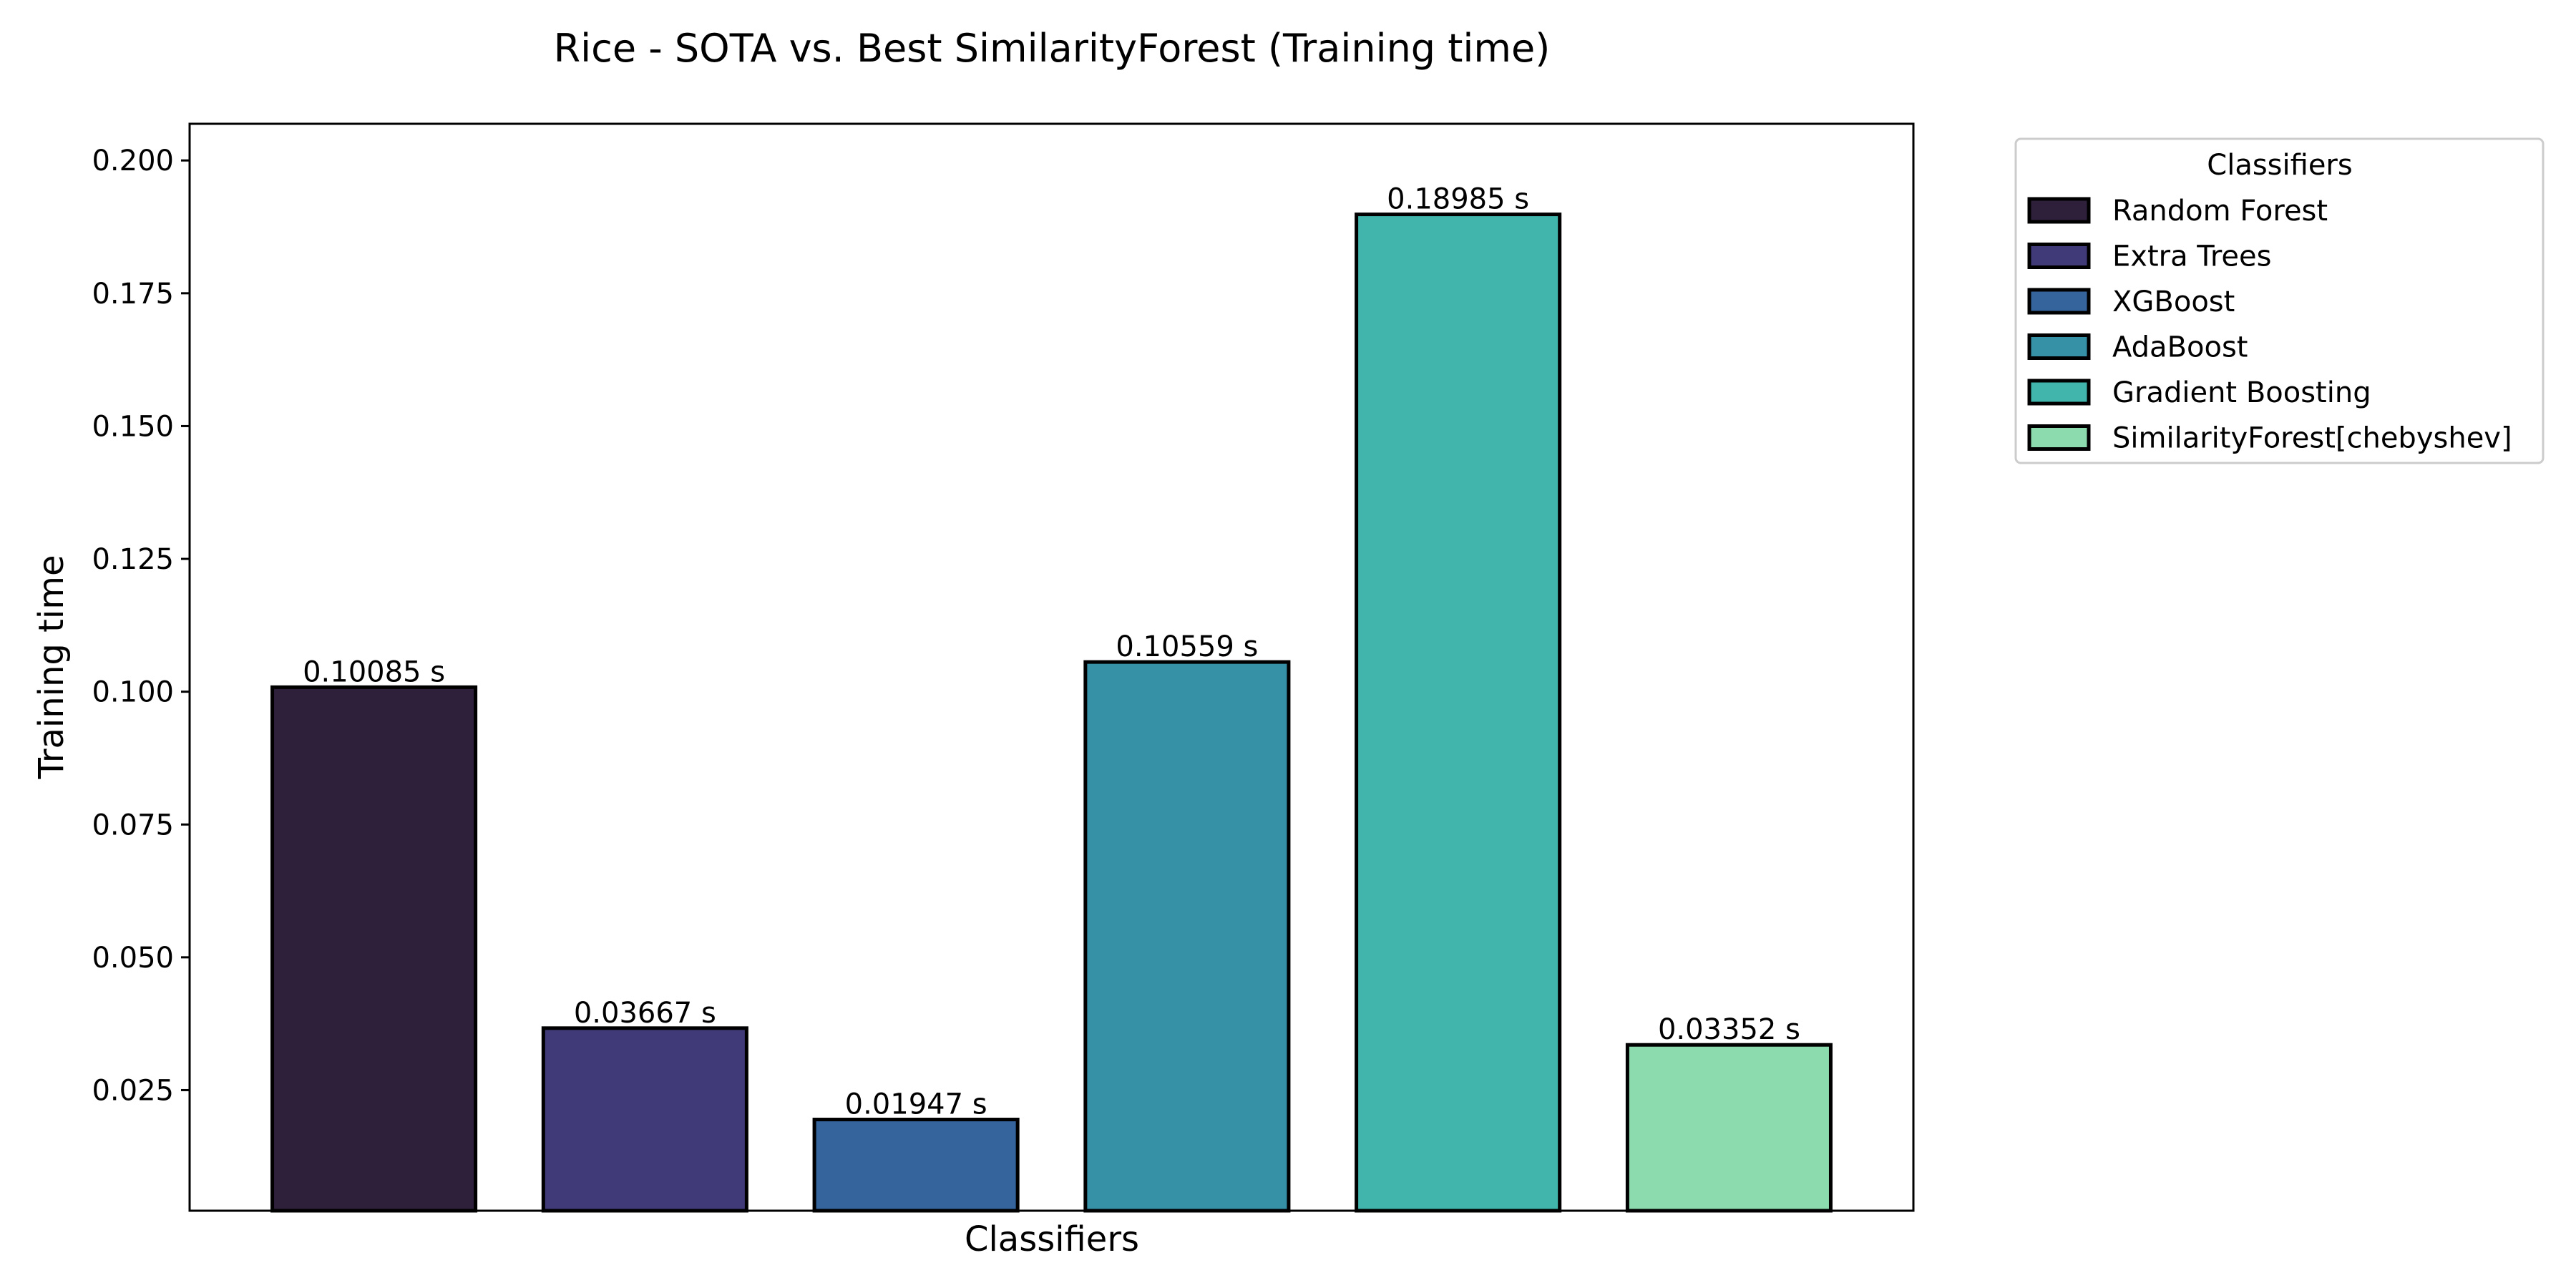 This screenshot has height=1288, width=2576. What do you see at coordinates (1052, 1239) in the screenshot?
I see `x-axis-label: Classifiers` at bounding box center [1052, 1239].